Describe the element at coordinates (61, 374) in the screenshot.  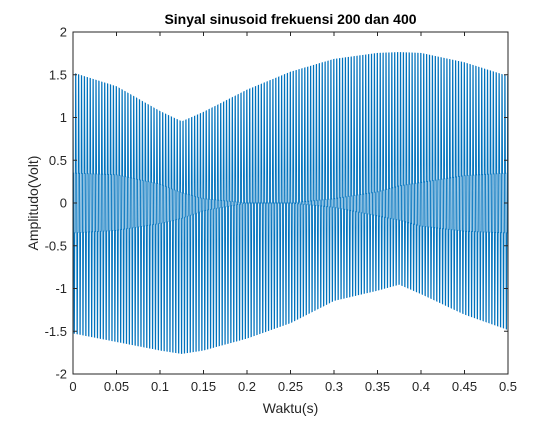
I see `y-tick-label: -2` at that location.